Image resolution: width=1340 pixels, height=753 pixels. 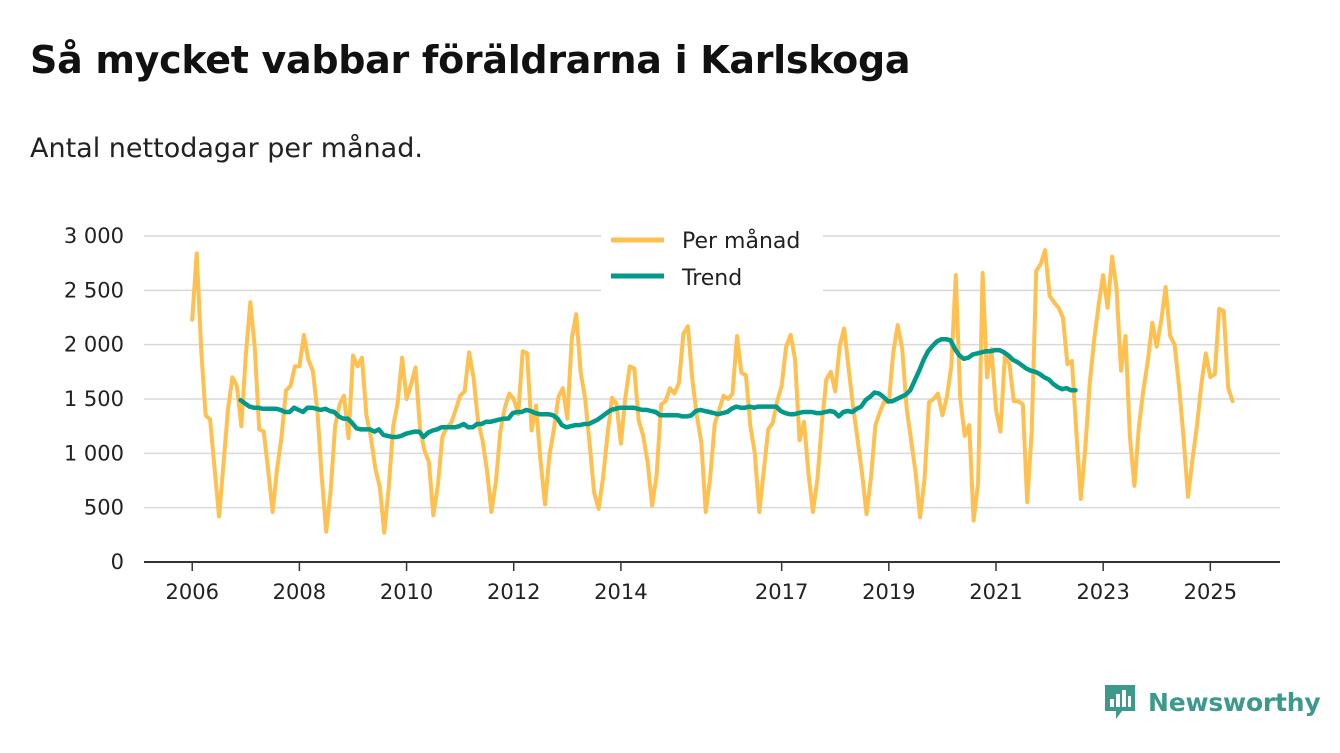 What do you see at coordinates (1210, 592) in the screenshot?
I see `x-tick-label: 2025` at bounding box center [1210, 592].